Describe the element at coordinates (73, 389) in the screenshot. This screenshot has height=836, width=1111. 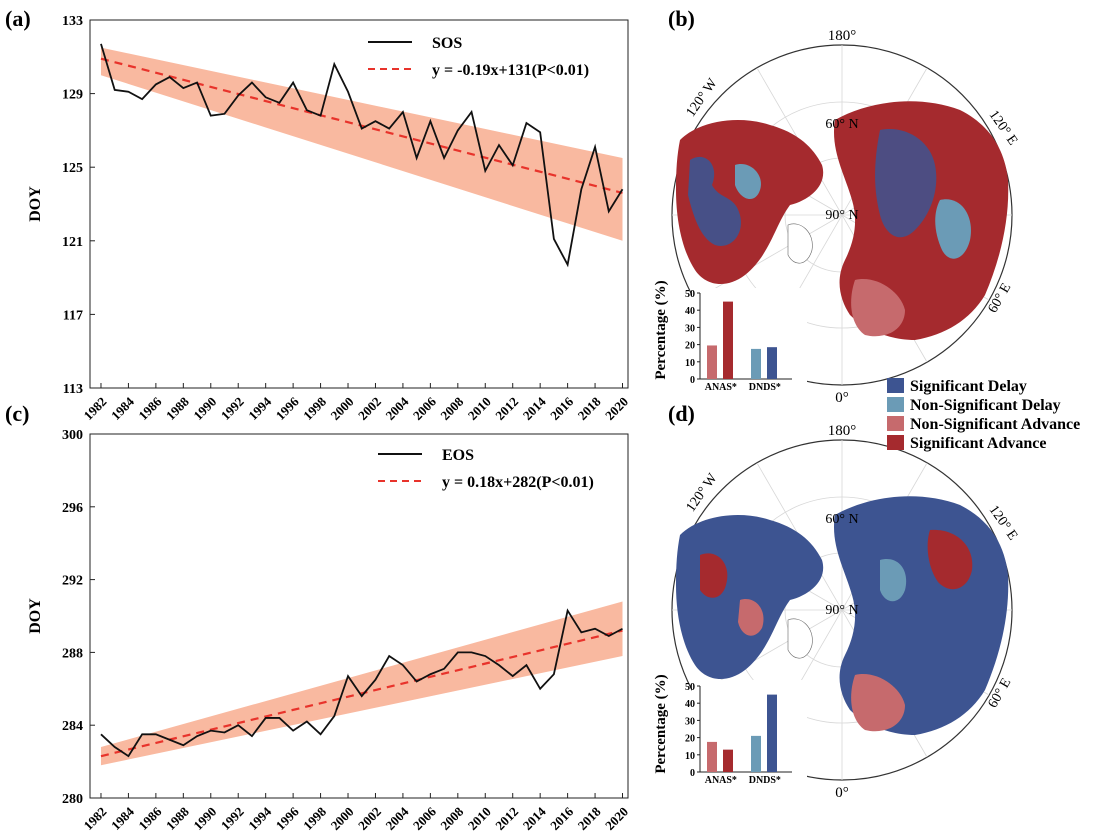
I see `y-tick-label: 113` at that location.